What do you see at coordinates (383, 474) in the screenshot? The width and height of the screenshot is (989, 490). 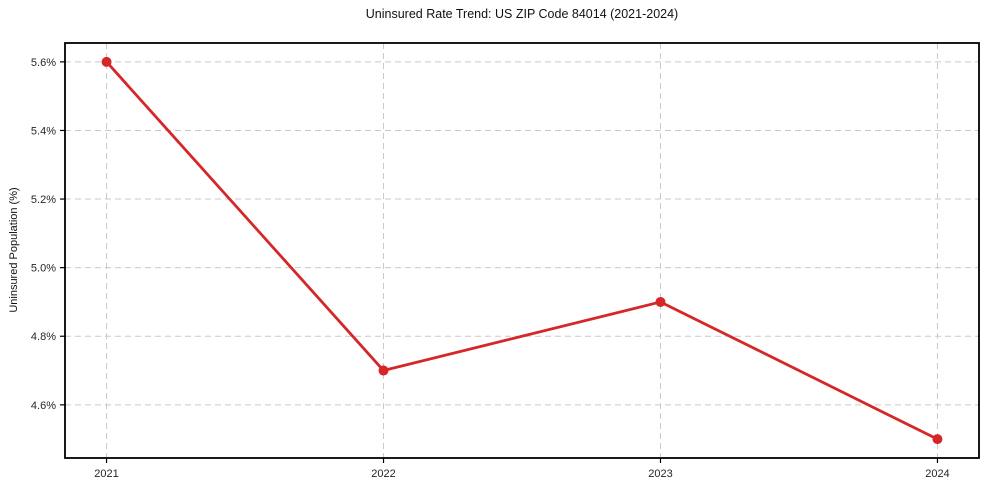 I see `x-tick-label: 2022` at bounding box center [383, 474].